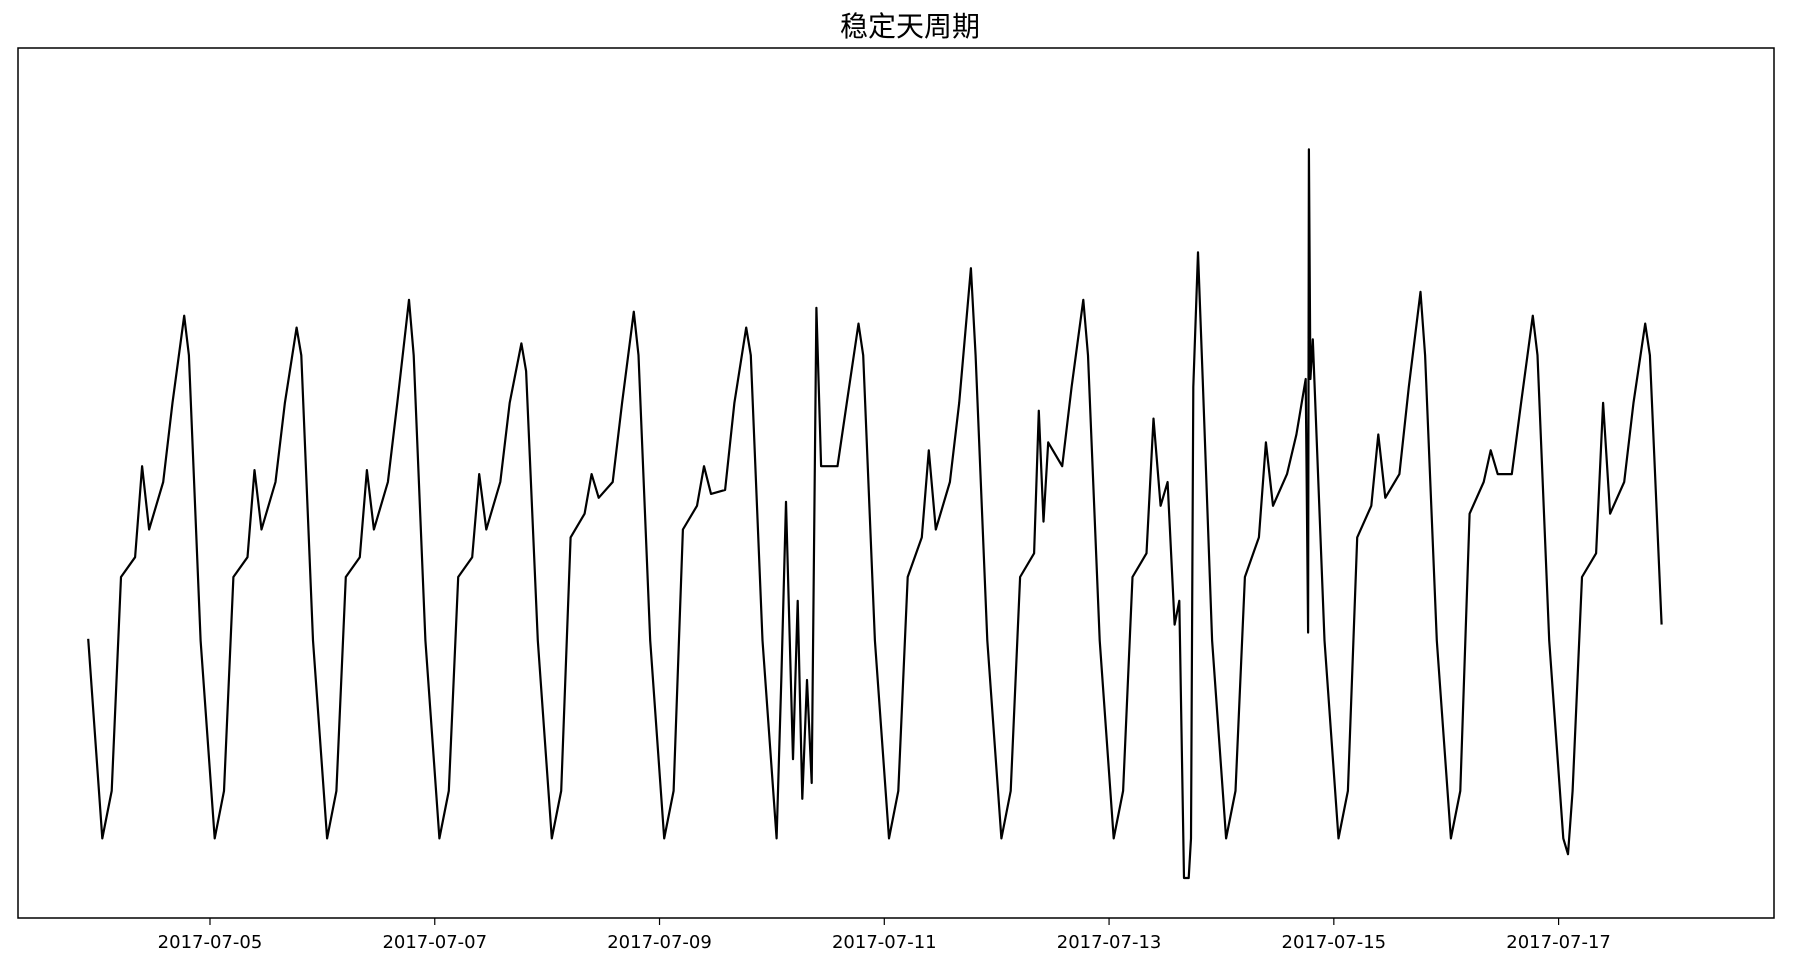 The image size is (1820, 964). I want to click on x-tick-label: 2017-07-15, so click(1334, 942).